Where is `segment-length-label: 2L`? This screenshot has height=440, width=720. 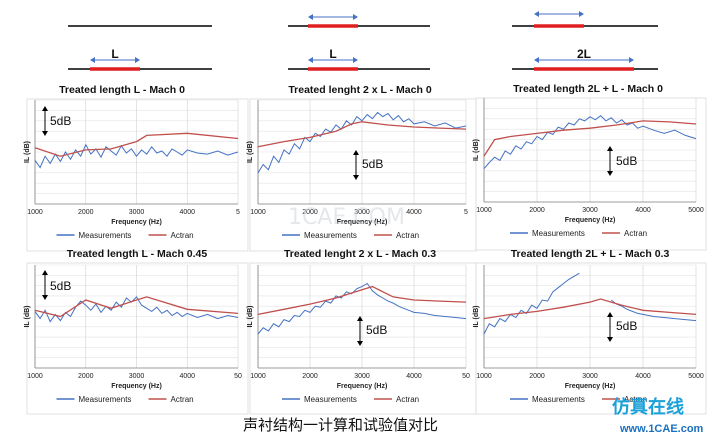
segment-length-label: 2L is located at coordinates (584, 54).